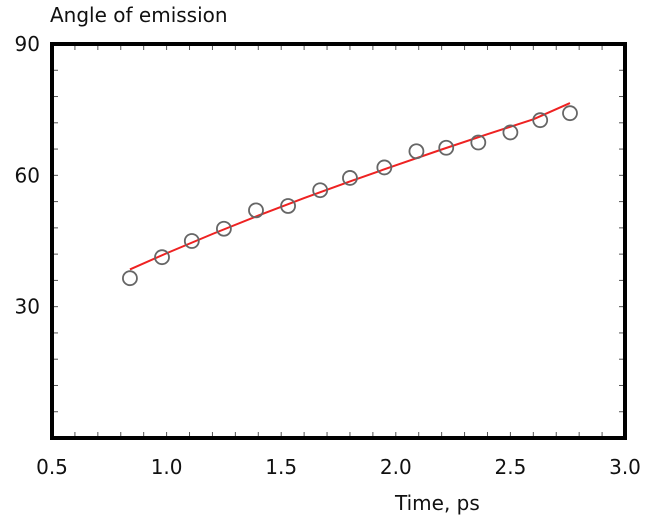  I want to click on x-tick-label: 0.5, so click(52, 467).